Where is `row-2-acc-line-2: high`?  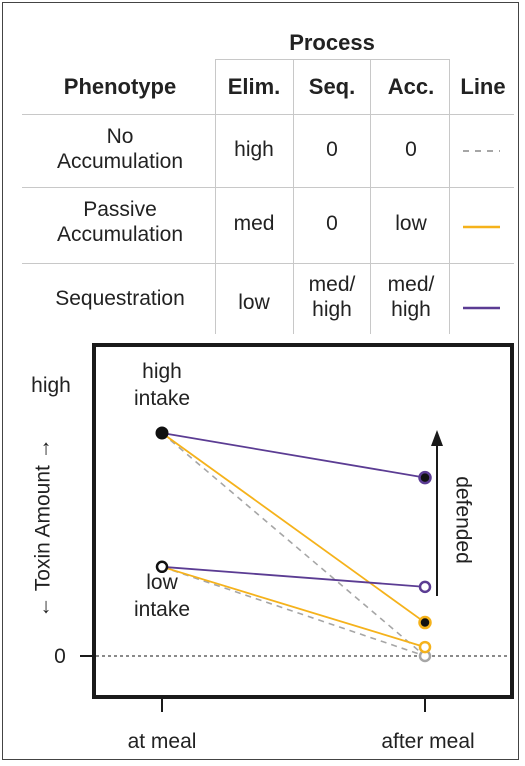
row-2-acc-line-2: high is located at coordinates (411, 309).